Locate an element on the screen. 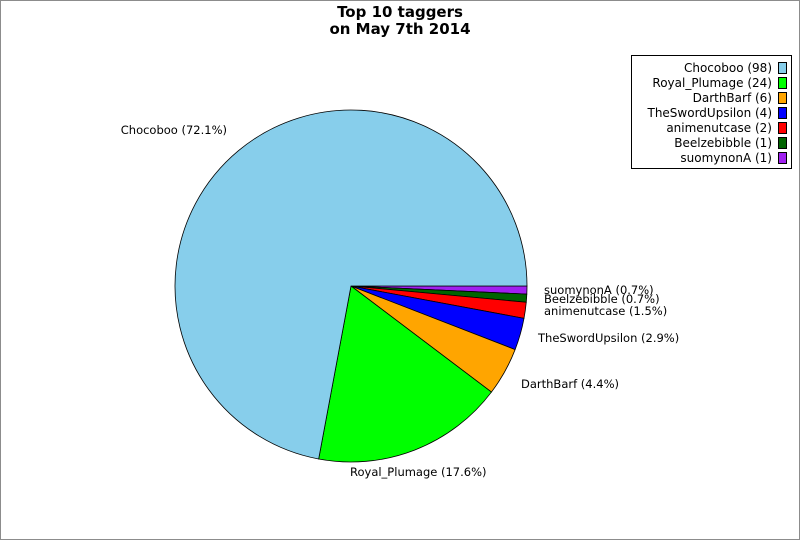  legend-label: TheSwordUpsilon (4) is located at coordinates (709, 112).